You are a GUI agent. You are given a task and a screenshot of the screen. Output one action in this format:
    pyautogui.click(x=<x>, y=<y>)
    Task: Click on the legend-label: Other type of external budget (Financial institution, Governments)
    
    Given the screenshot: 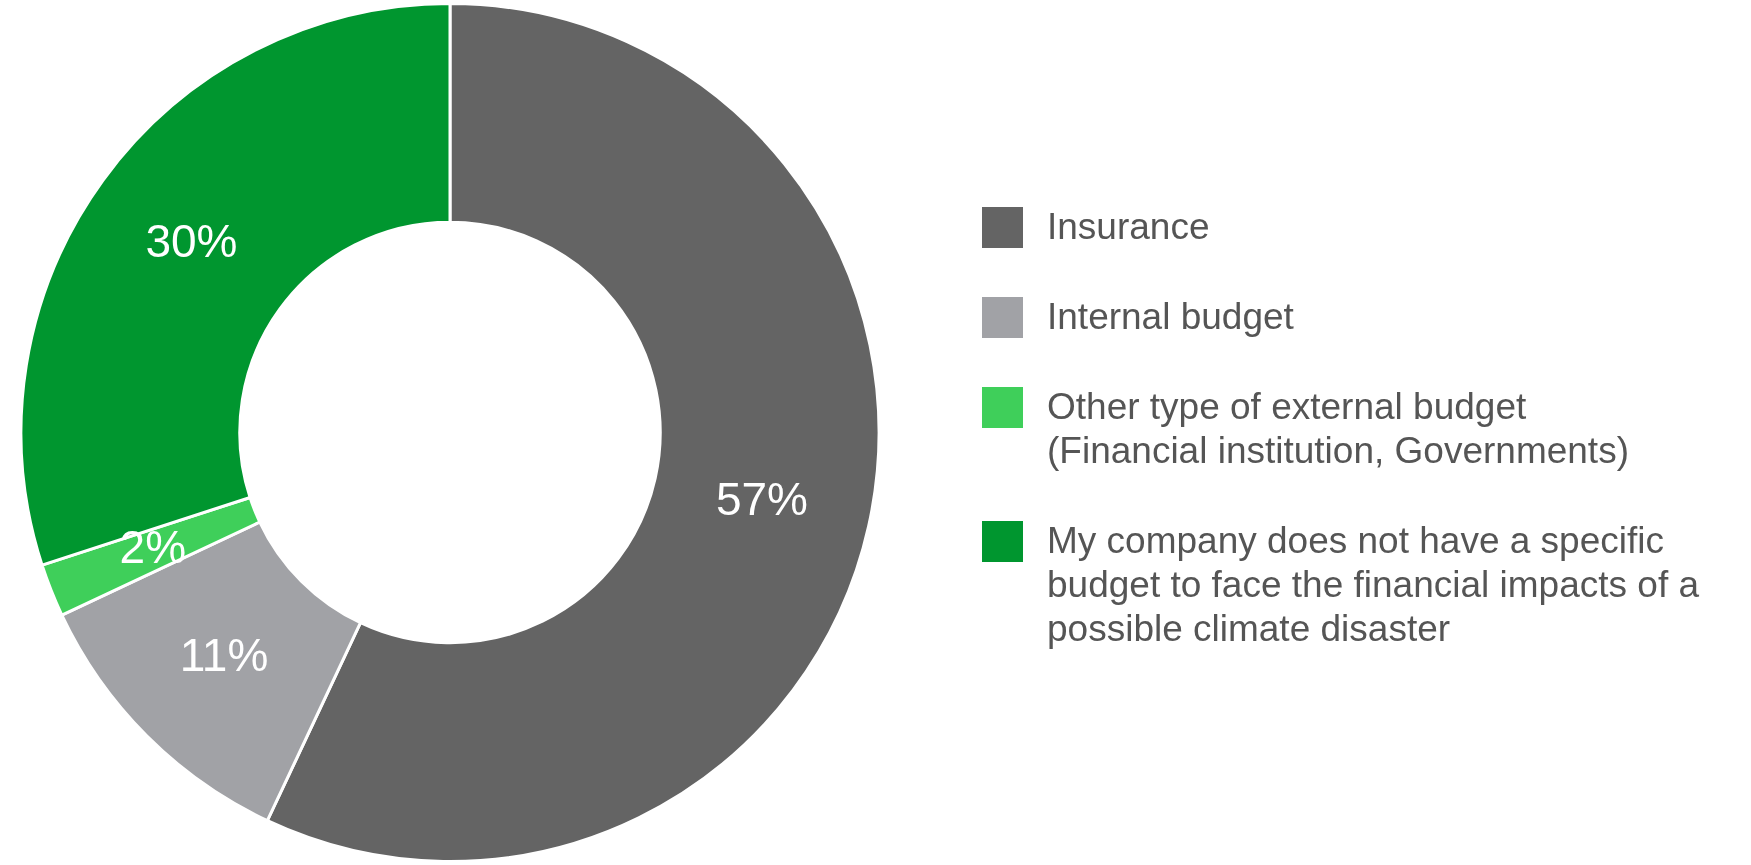 What is the action you would take?
    pyautogui.click(x=1338, y=429)
    